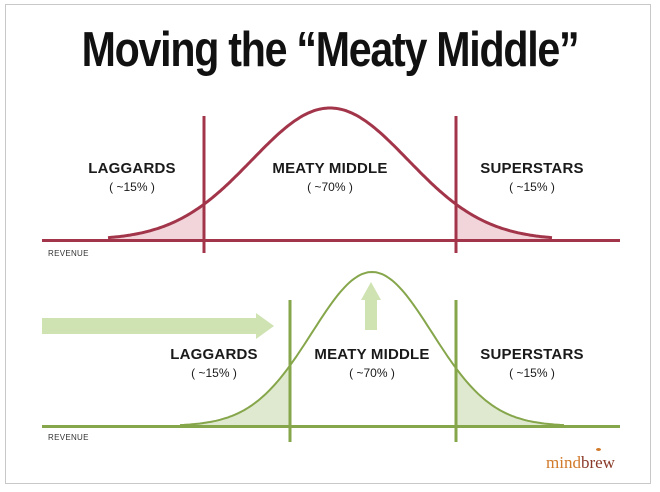  I want to click on bottom-axis-label: REVENUE, so click(68, 437).